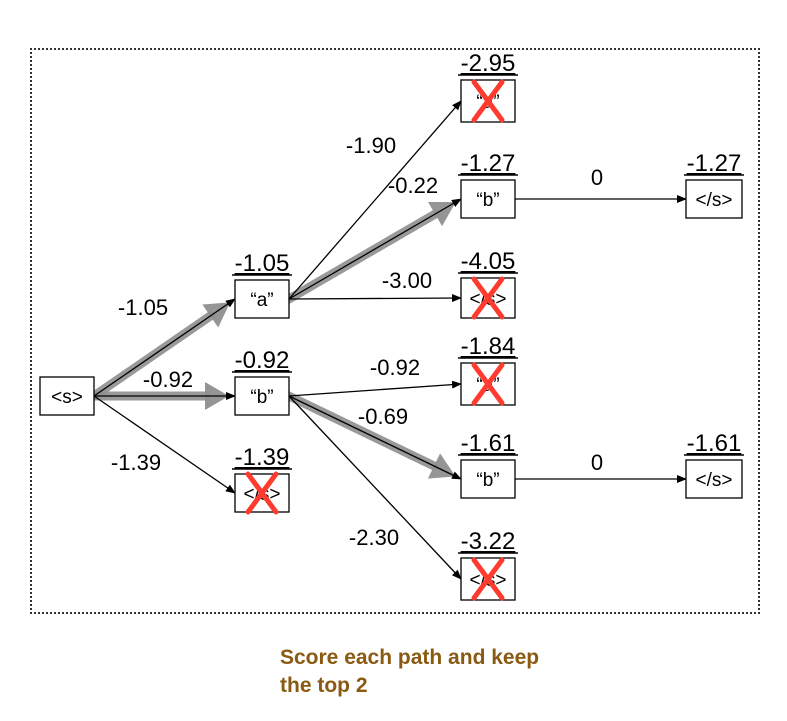 The width and height of the screenshot is (787, 721). I want to click on node-ba: “a”-1.84, so click(488, 369).